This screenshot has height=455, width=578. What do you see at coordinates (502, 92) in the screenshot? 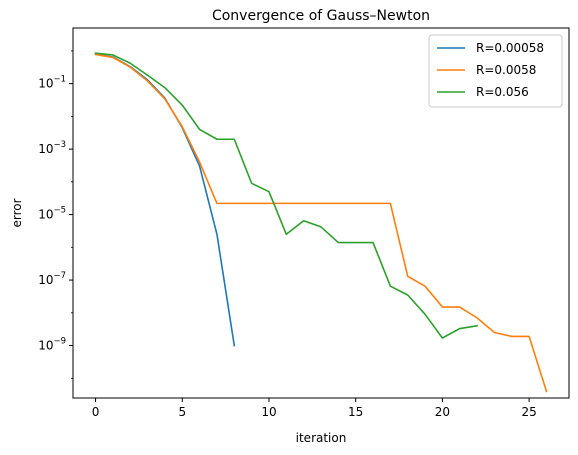
I see `legend-label: R=0.056` at bounding box center [502, 92].